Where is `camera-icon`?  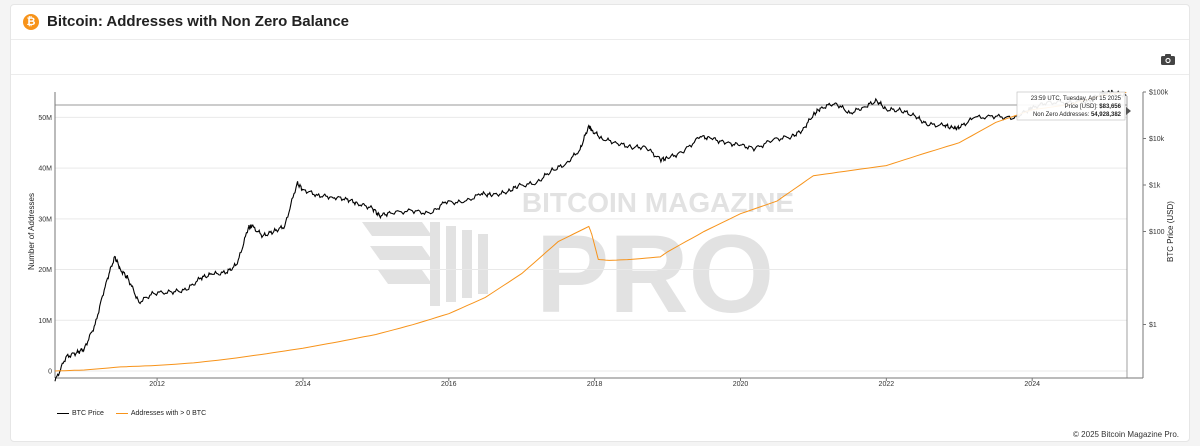 camera-icon is located at coordinates (1168, 59).